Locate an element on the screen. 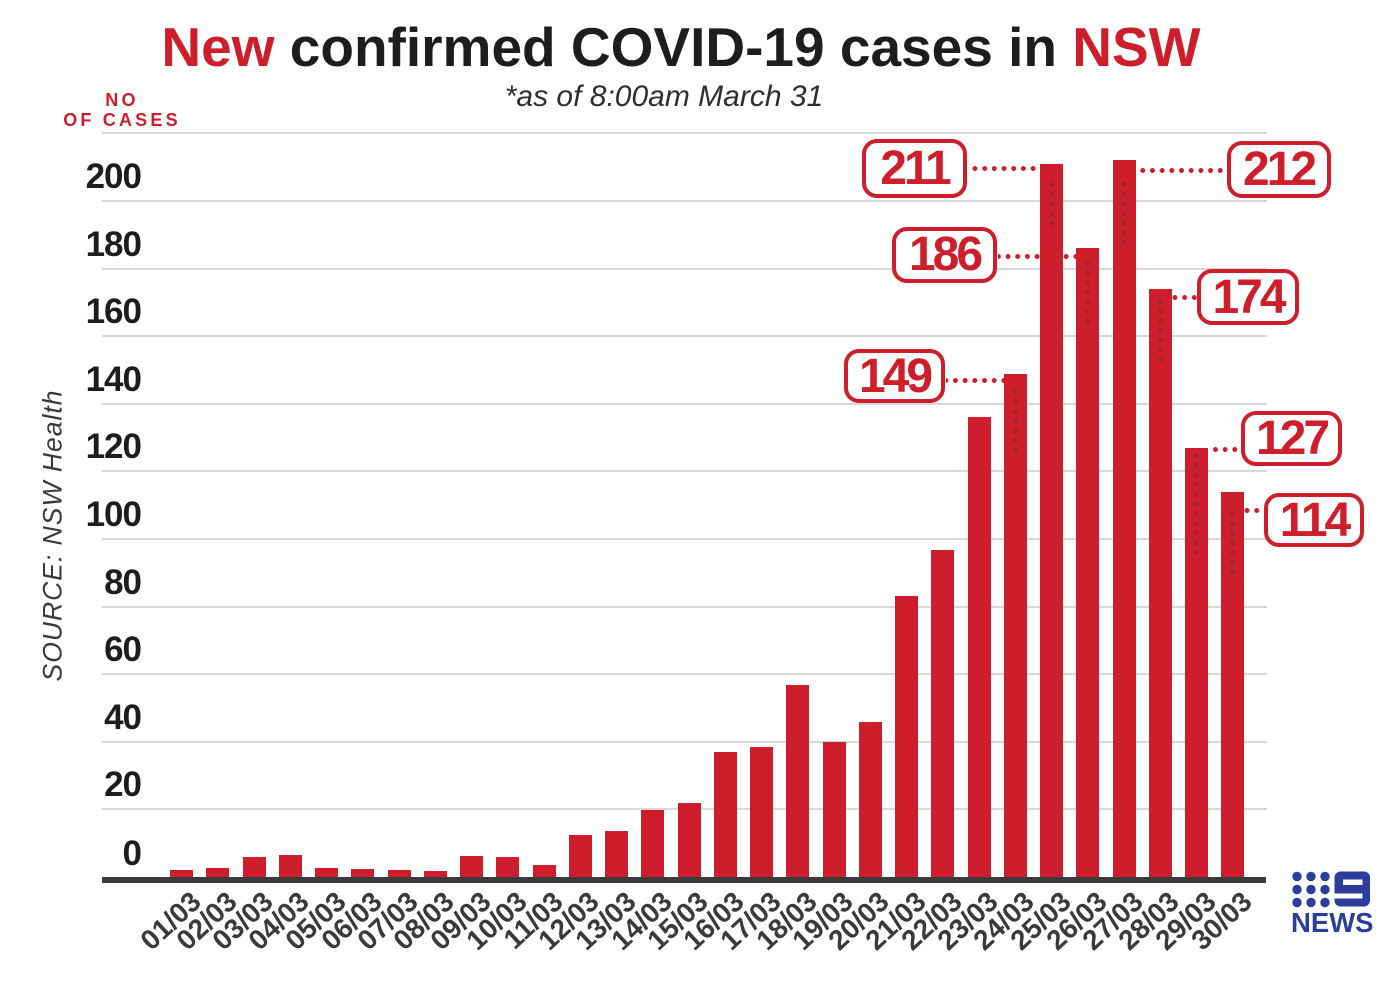  svg-text: NEWS is located at coordinates (1332, 922).